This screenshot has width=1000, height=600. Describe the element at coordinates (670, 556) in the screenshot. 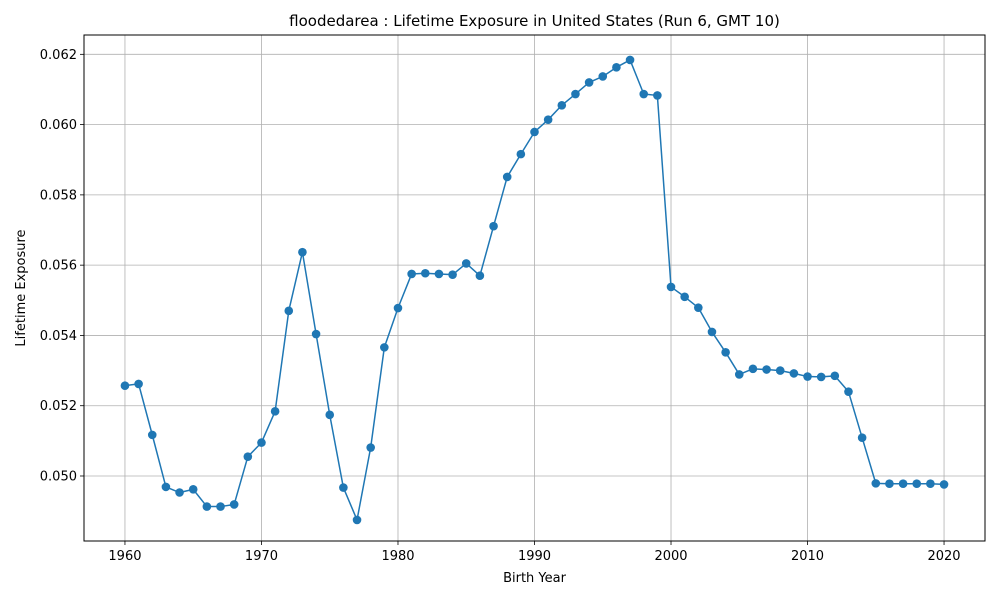

I see `x-tick-label: 2000` at that location.